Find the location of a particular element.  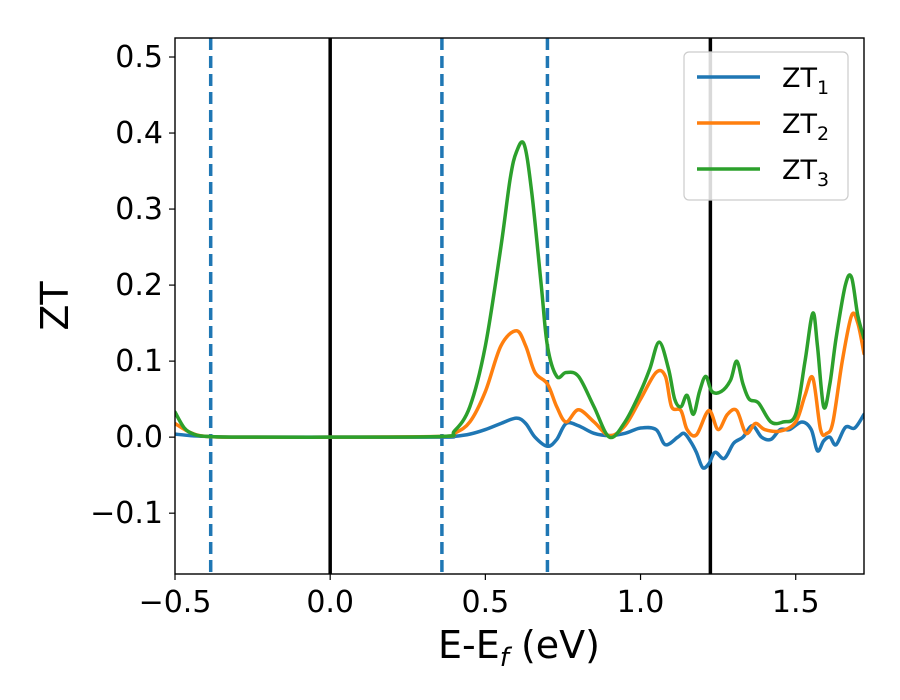

x-axis-label-unit: (eV) is located at coordinates (554, 645).